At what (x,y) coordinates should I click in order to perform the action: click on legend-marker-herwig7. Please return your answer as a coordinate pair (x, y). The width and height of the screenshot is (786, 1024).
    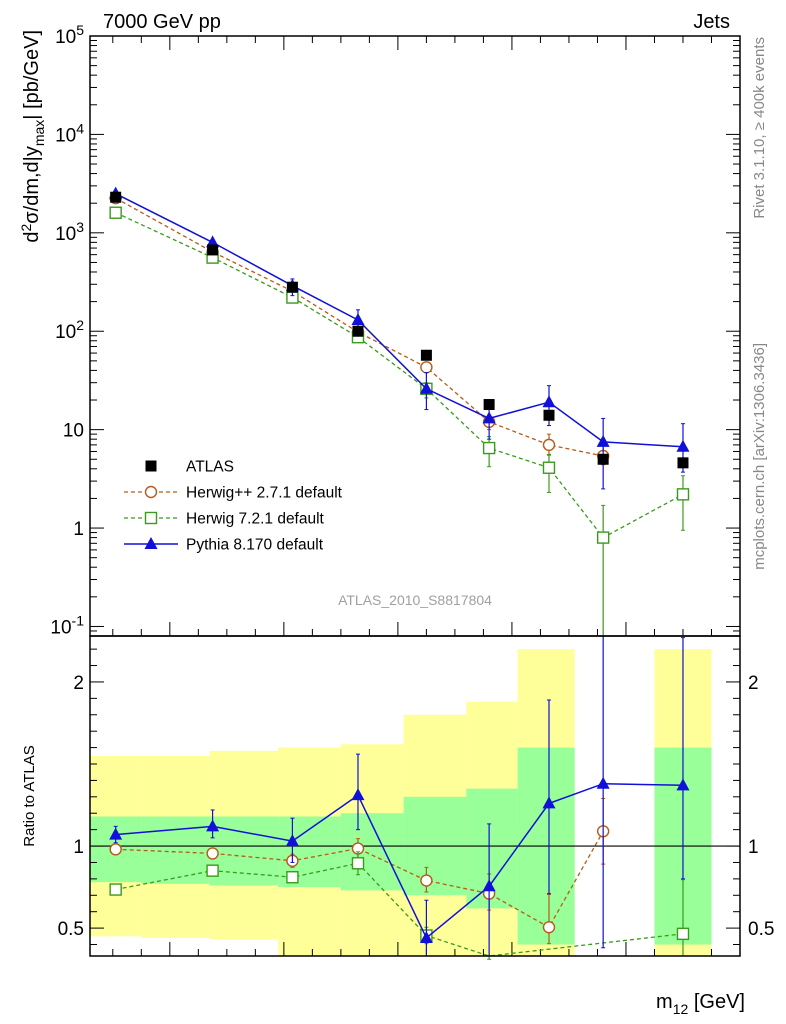
    Looking at the image, I should click on (151, 518).